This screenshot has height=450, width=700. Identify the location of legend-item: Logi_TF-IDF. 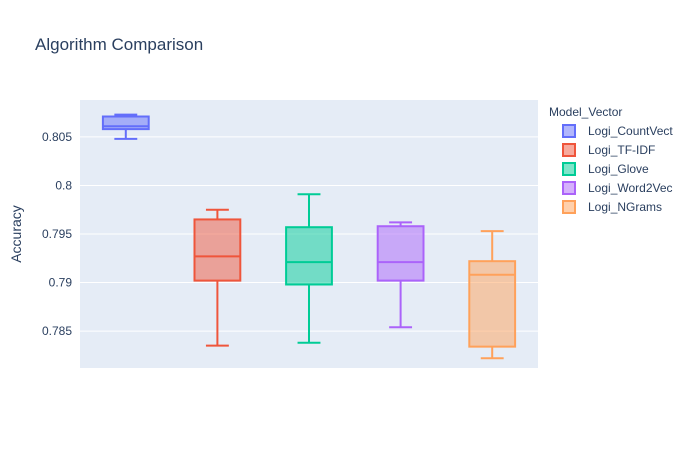
(608, 150).